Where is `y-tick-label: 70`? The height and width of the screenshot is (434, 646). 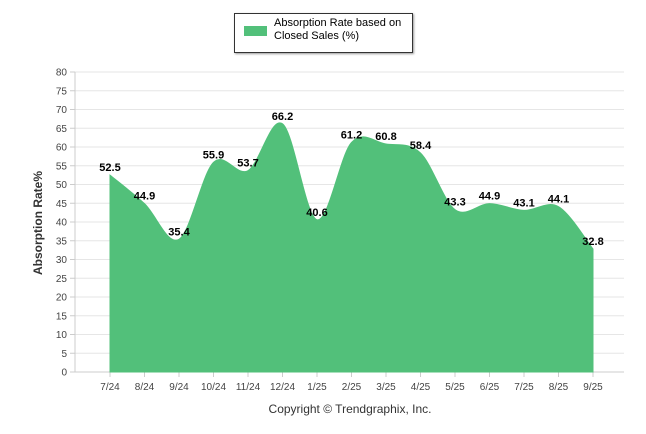 y-tick-label: 70 is located at coordinates (62, 110).